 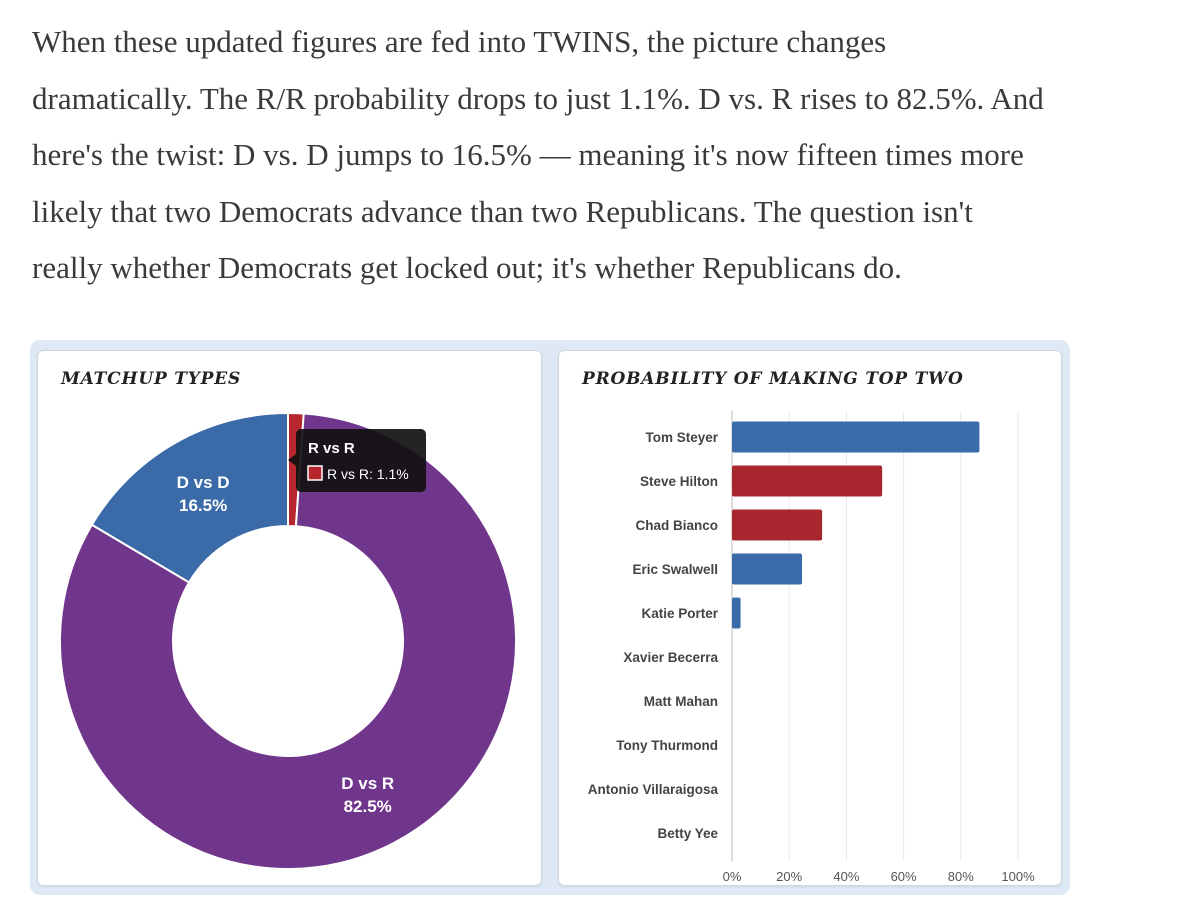 I want to click on y-category-label: Tom Steyer, so click(x=681, y=437).